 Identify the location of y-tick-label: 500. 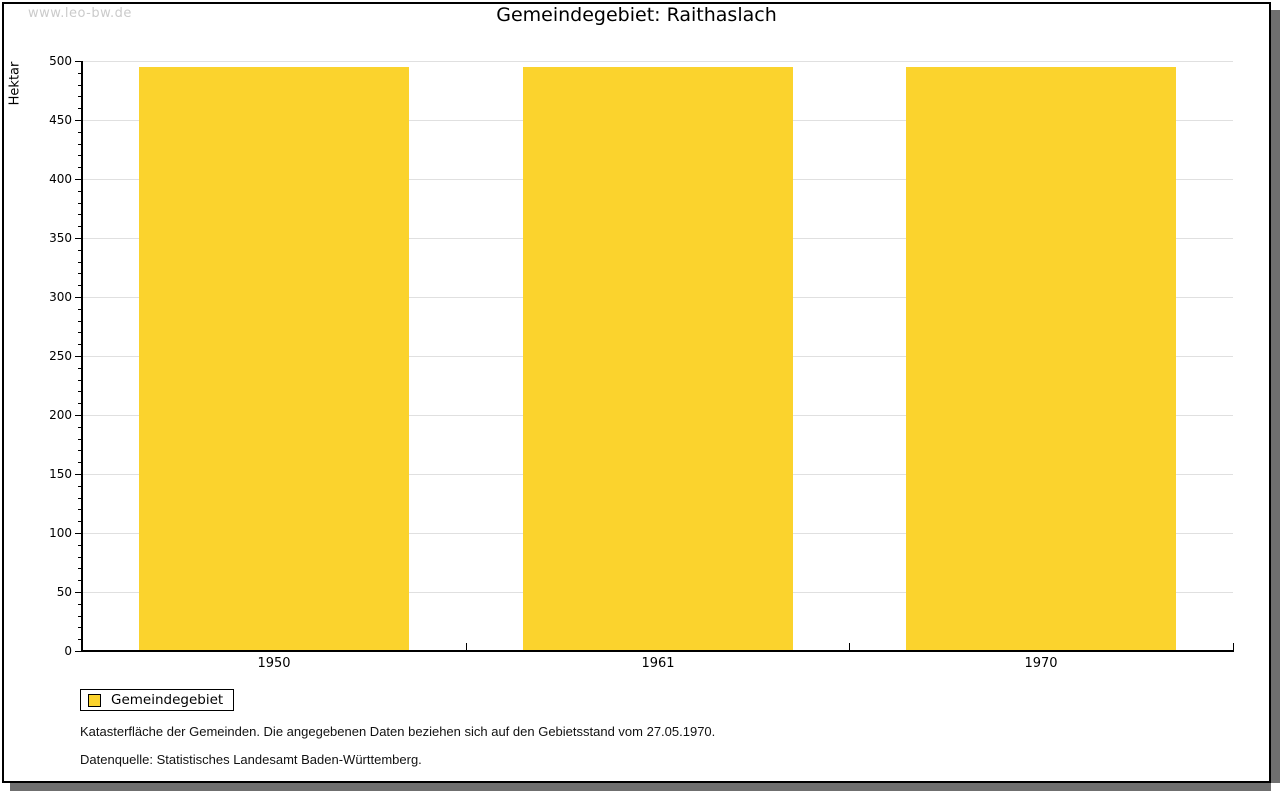
(60, 61).